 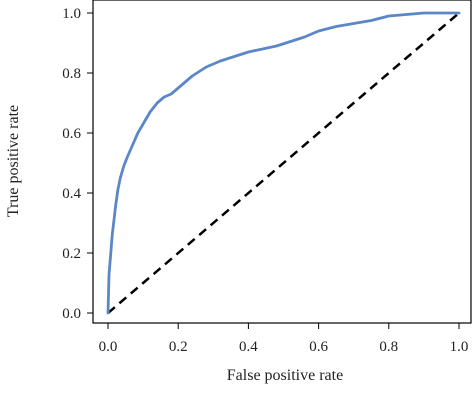 What do you see at coordinates (108, 347) in the screenshot?
I see `x-tick-label: 0.0` at bounding box center [108, 347].